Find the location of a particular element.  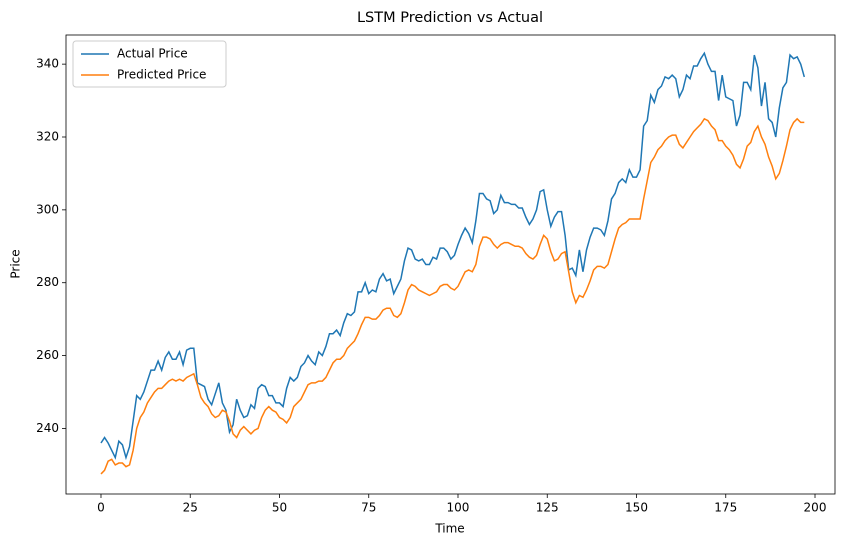

x-axis-label: Time is located at coordinates (449, 529).